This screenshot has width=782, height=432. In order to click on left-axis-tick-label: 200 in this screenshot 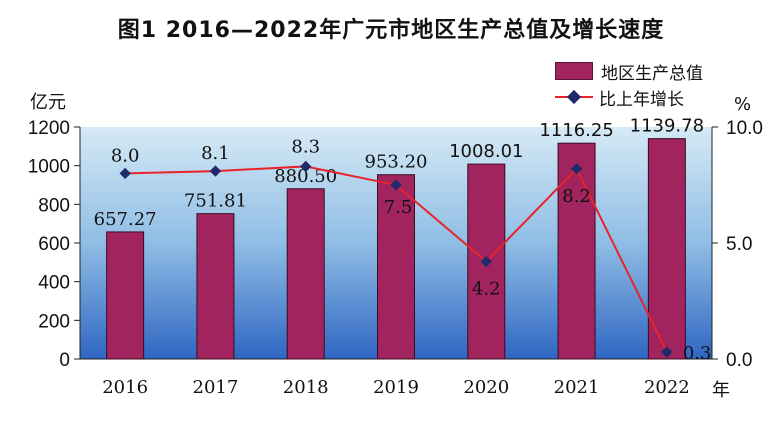, I will do `click(54, 321)`.